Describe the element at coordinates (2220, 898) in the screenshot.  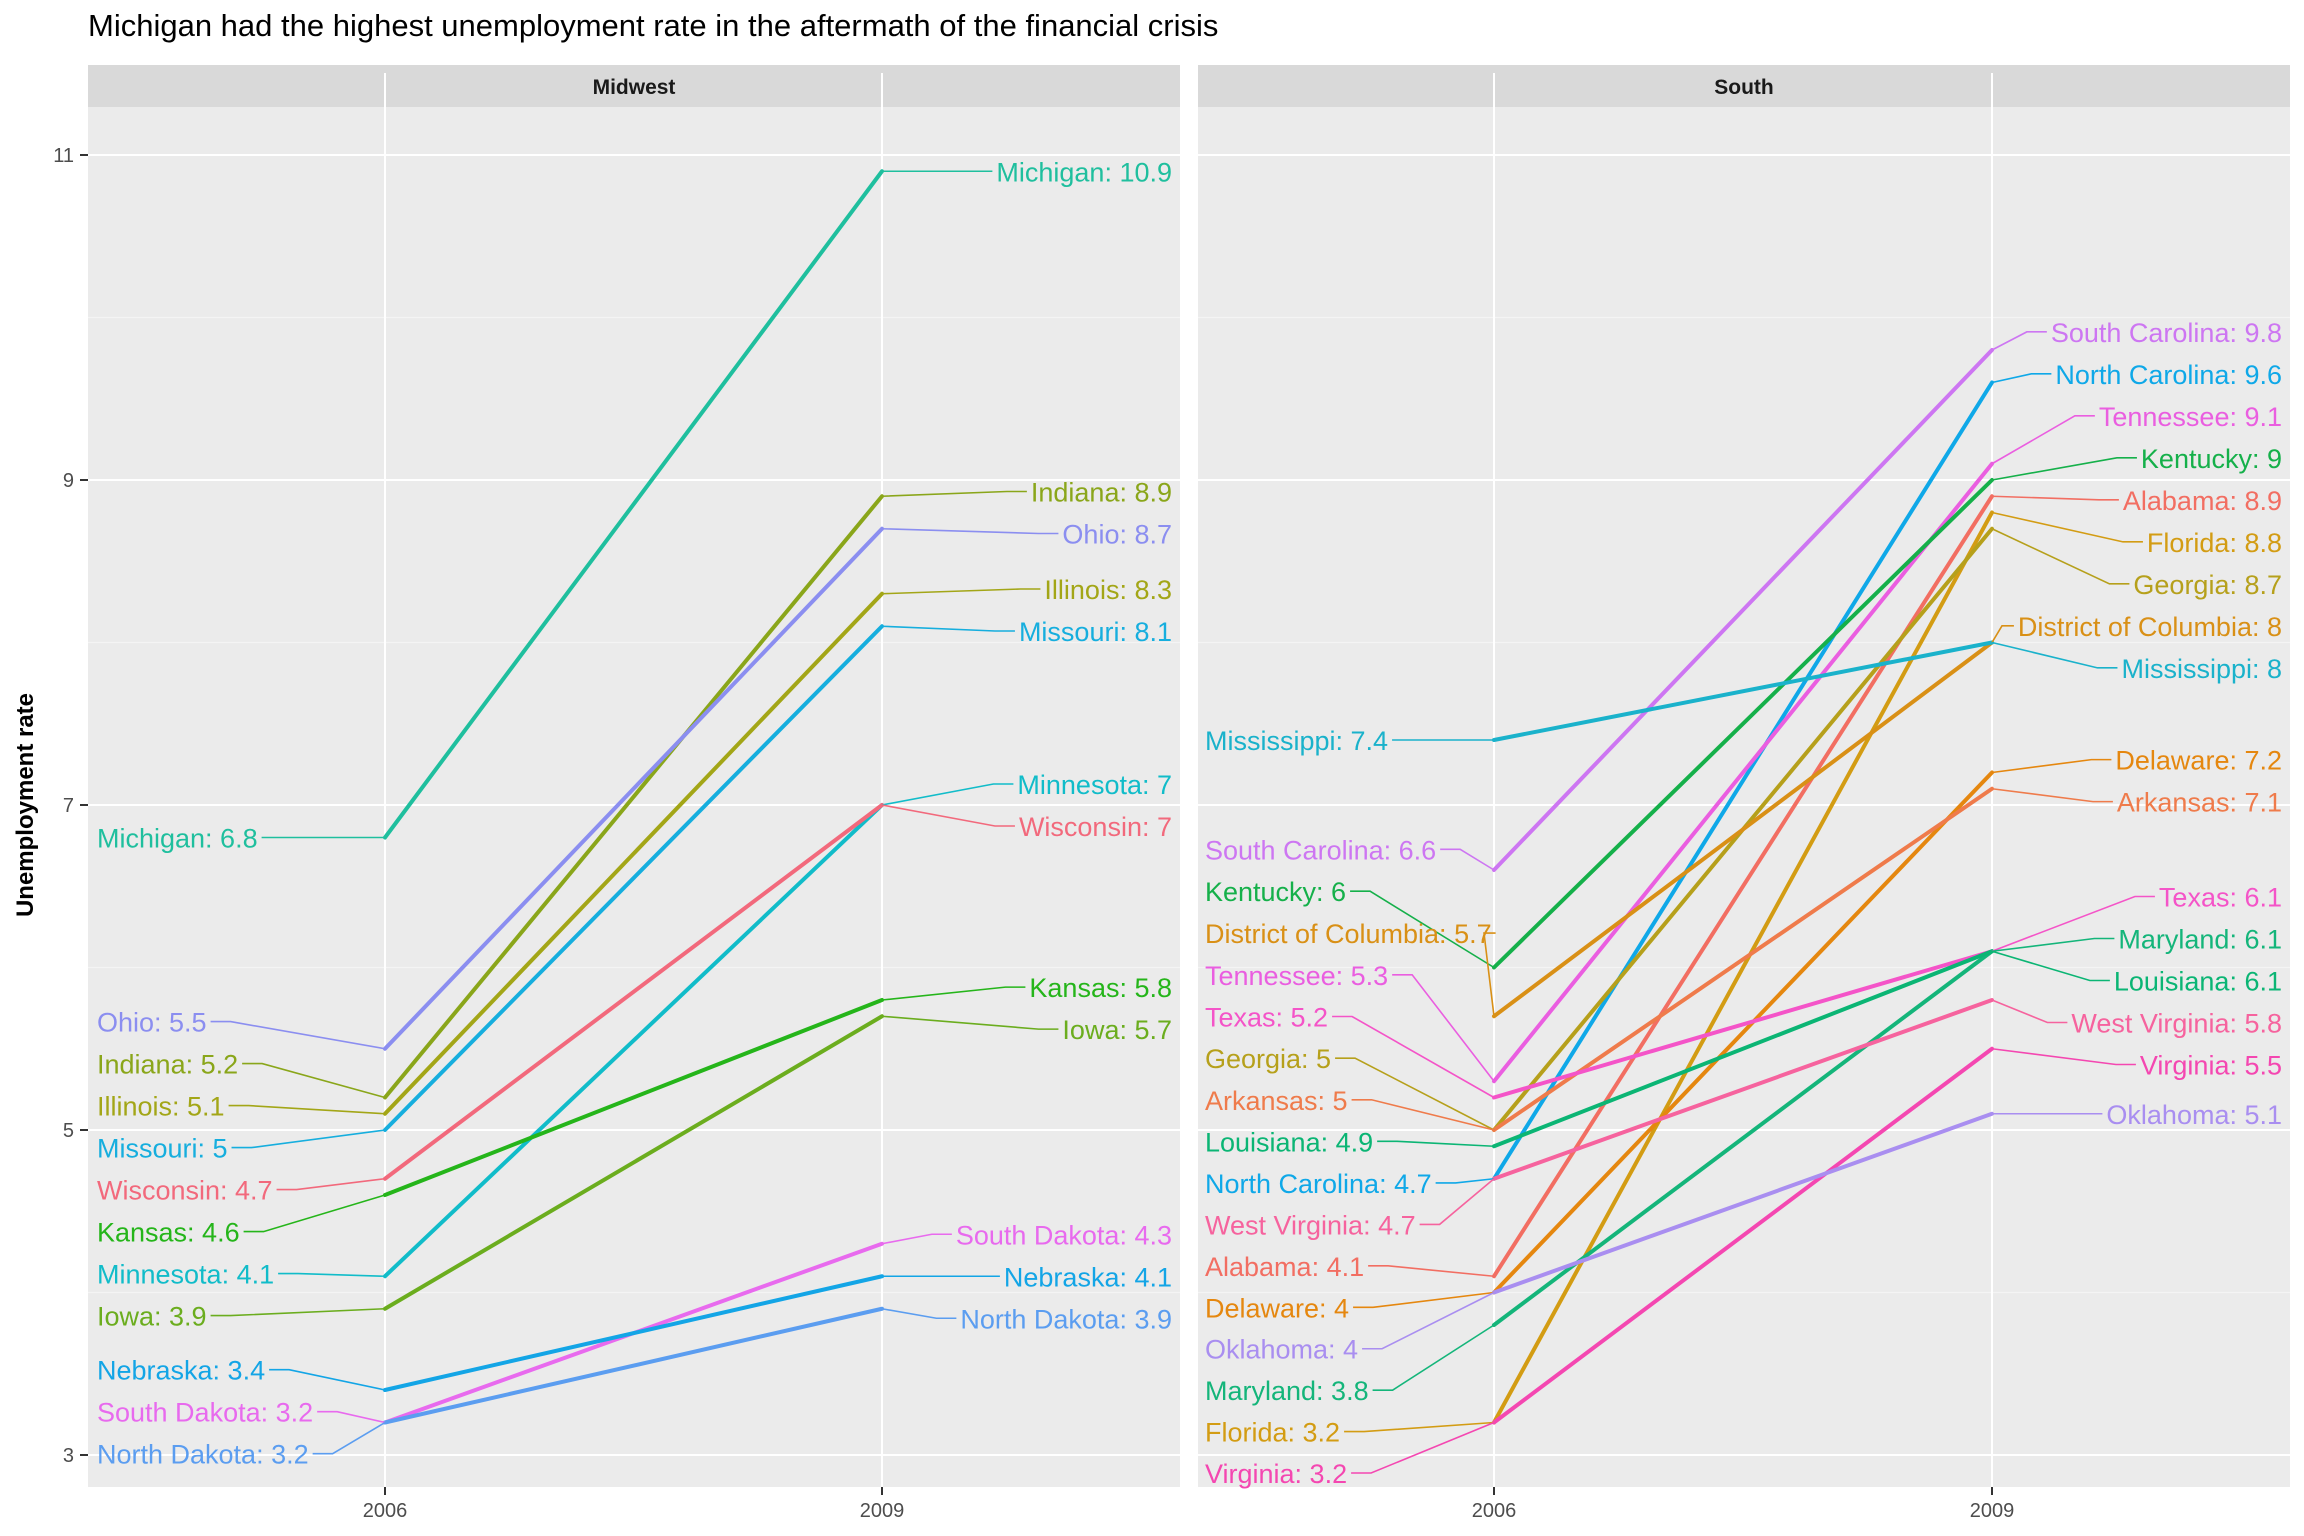
I see `right-label-texas: Texas: 6.1` at that location.